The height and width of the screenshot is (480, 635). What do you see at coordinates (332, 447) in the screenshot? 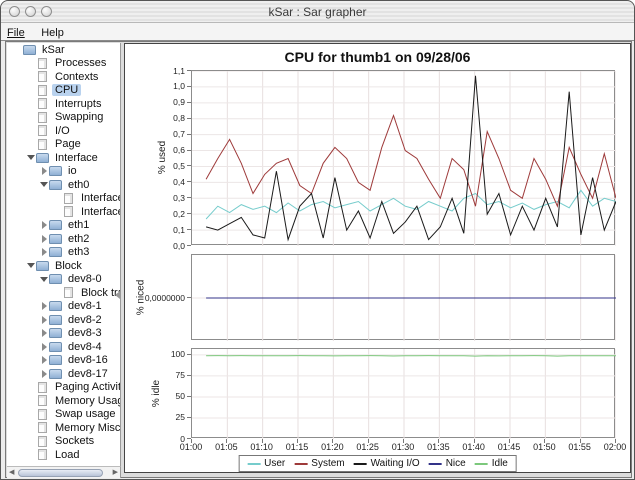
I see `x-tick-label: 01:20` at bounding box center [332, 447].